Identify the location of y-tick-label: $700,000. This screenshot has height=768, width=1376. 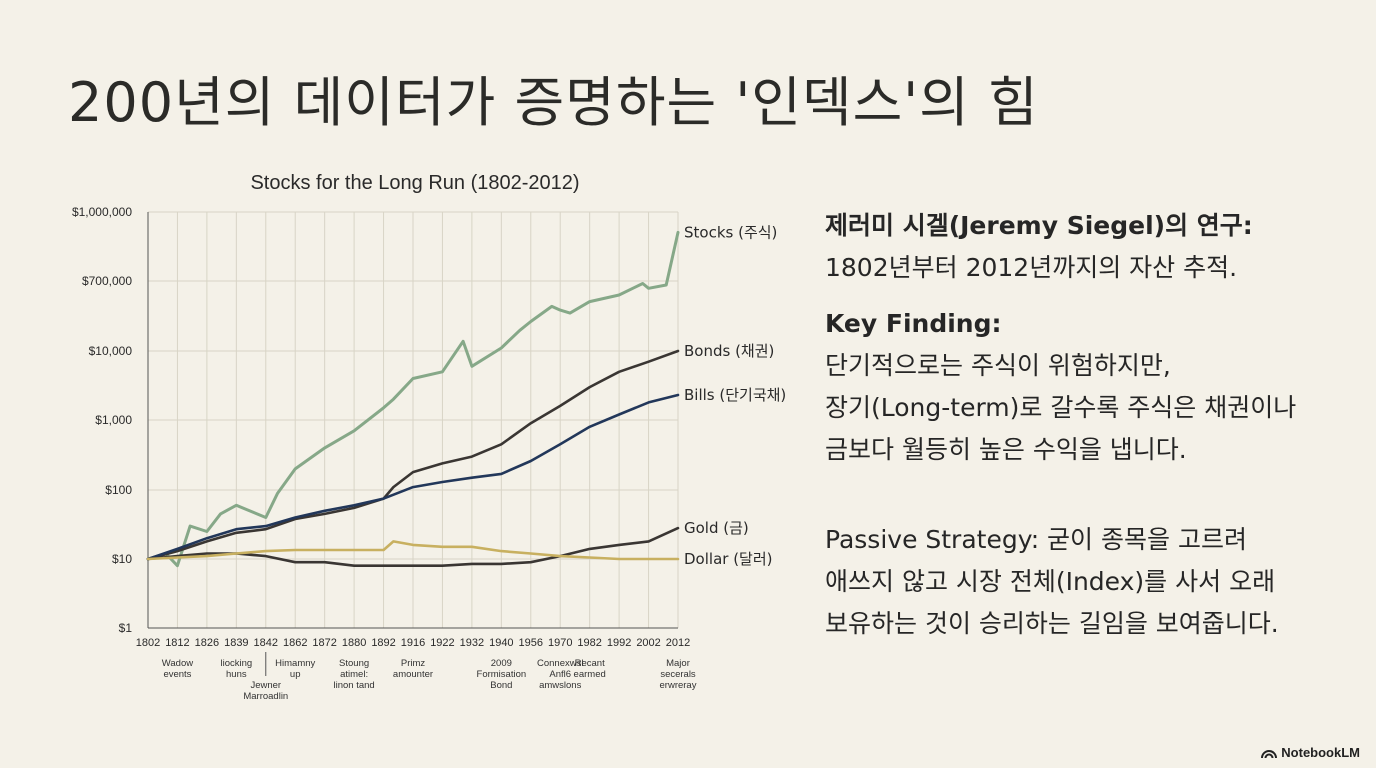
(107, 281).